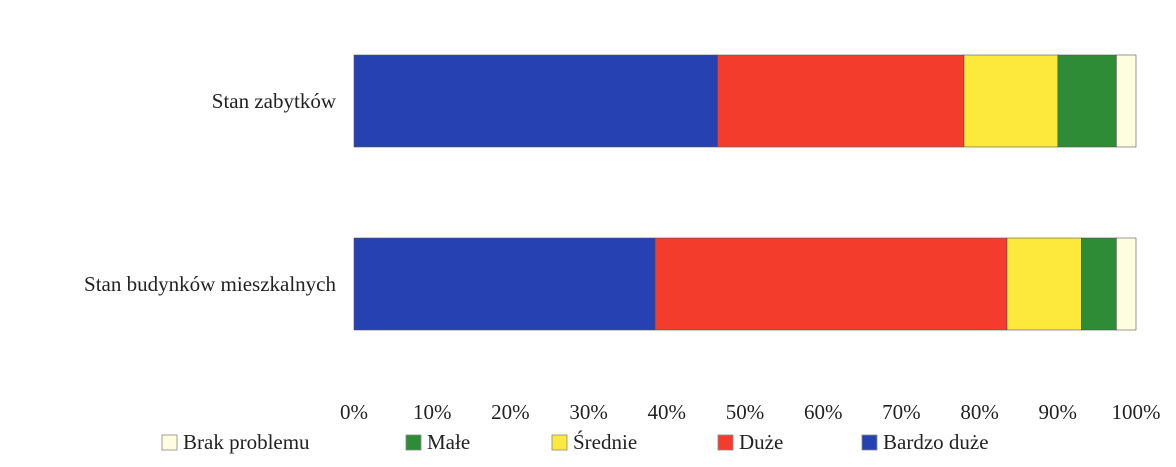 The width and height of the screenshot is (1176, 467). Describe the element at coordinates (210, 192) in the screenshot. I see `category-labels: Stan zabytków Stan budynków mieszkalnych` at that location.